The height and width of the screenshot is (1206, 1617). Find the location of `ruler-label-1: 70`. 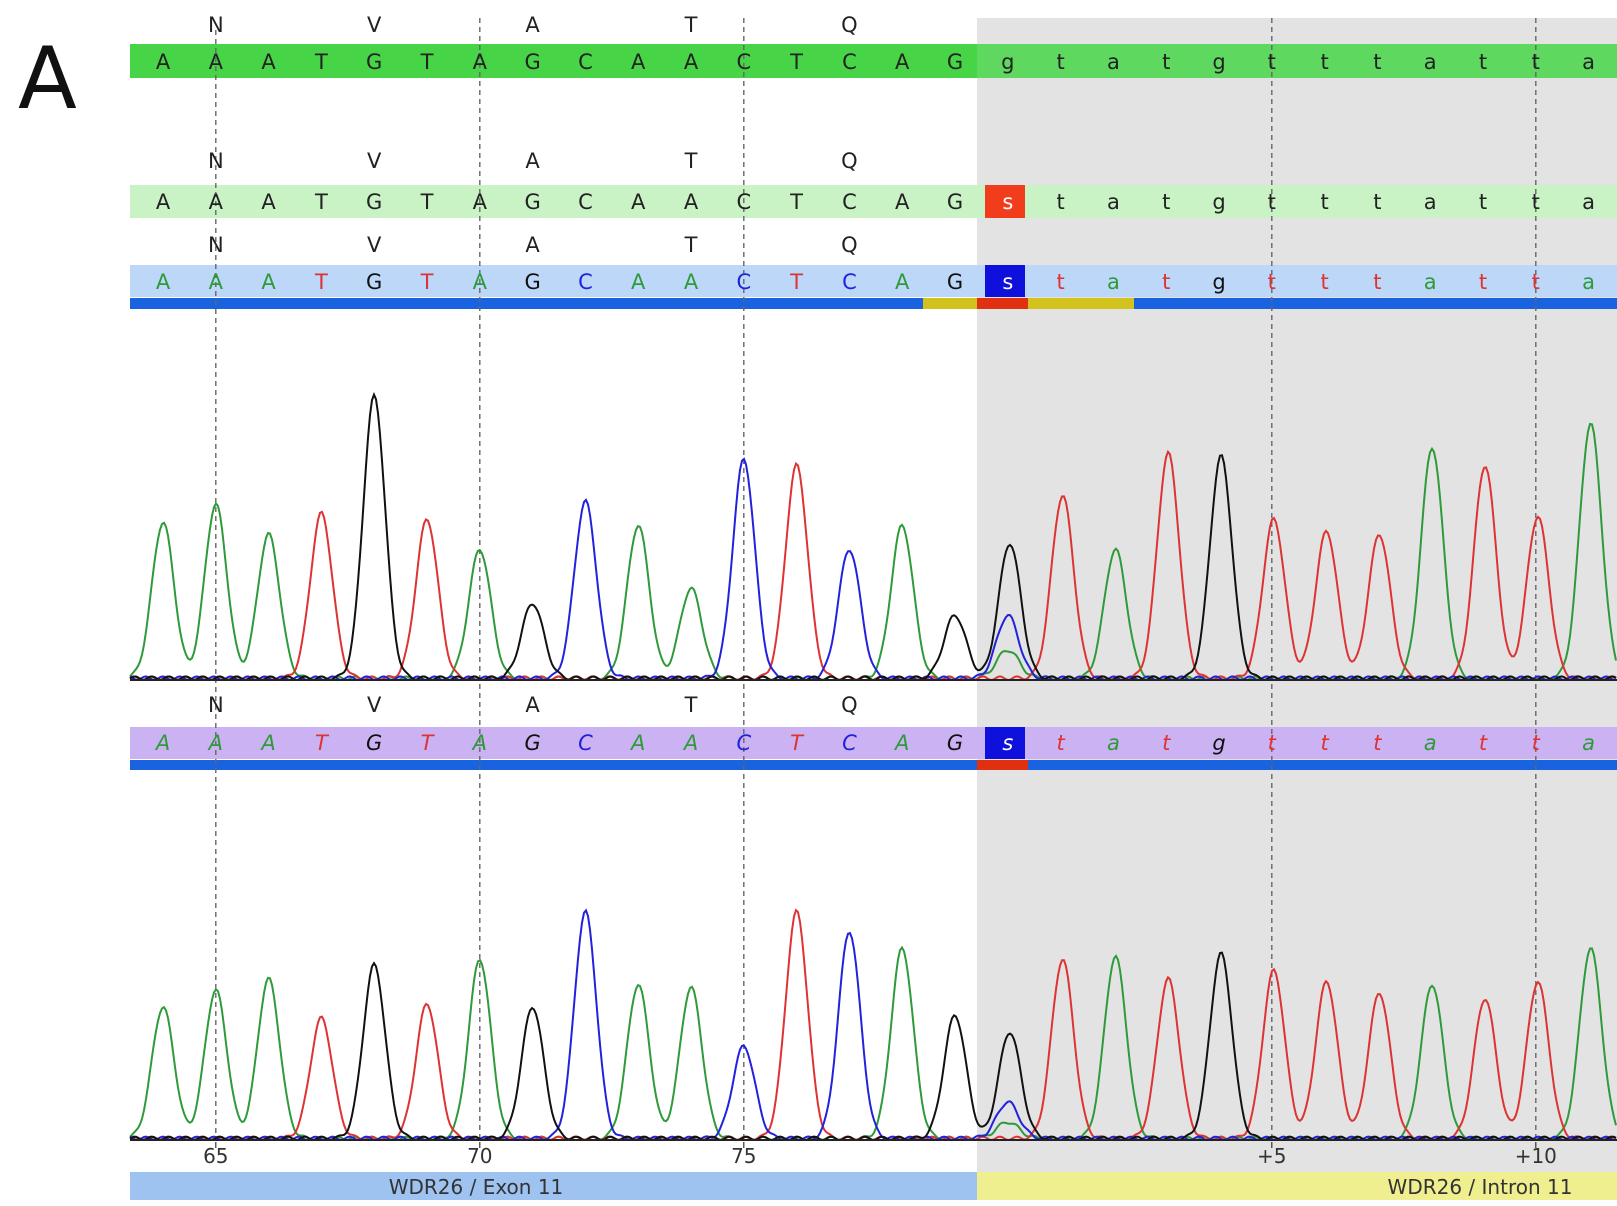

ruler-label-1: 70 is located at coordinates (479, 1156).